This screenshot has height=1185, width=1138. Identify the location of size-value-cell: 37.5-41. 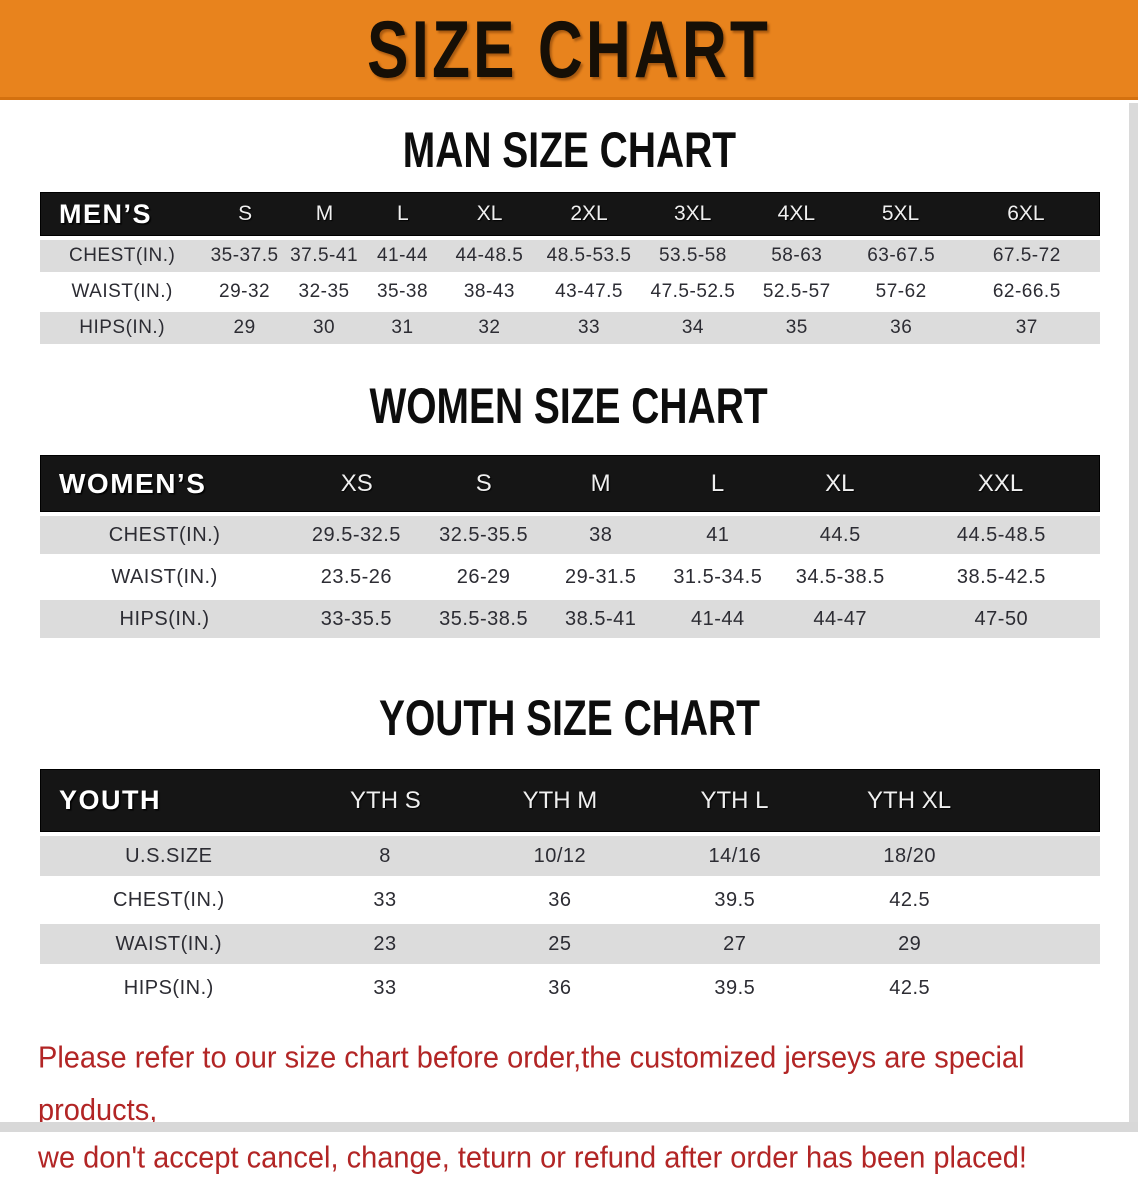
(324, 255).